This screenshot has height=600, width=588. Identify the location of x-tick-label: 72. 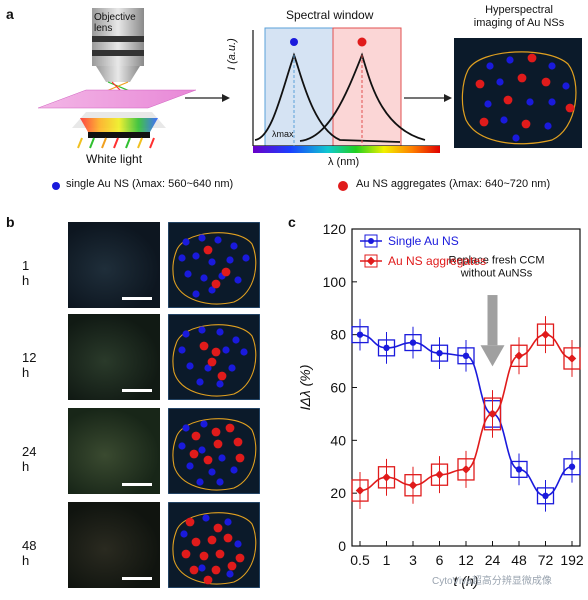
(546, 560).